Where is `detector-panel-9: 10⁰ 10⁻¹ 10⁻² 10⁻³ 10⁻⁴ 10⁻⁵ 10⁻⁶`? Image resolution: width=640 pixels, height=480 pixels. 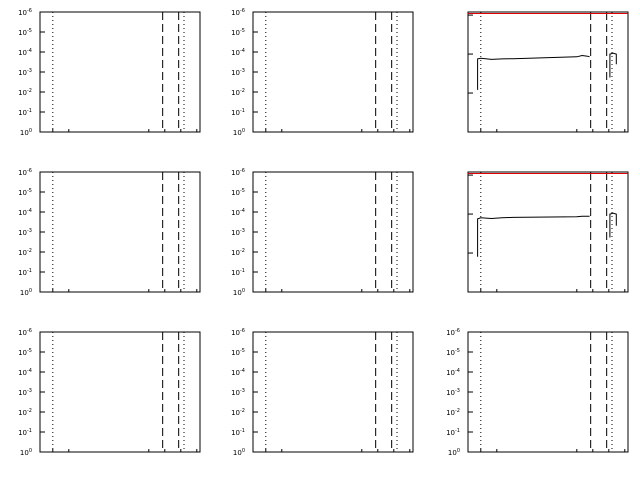
detector-panel-9: 10⁰ 10⁻¹ 10⁻² 10⁻³ 10⁻⁴ 10⁻⁵ 10⁻⁶ is located at coordinates (537, 392).